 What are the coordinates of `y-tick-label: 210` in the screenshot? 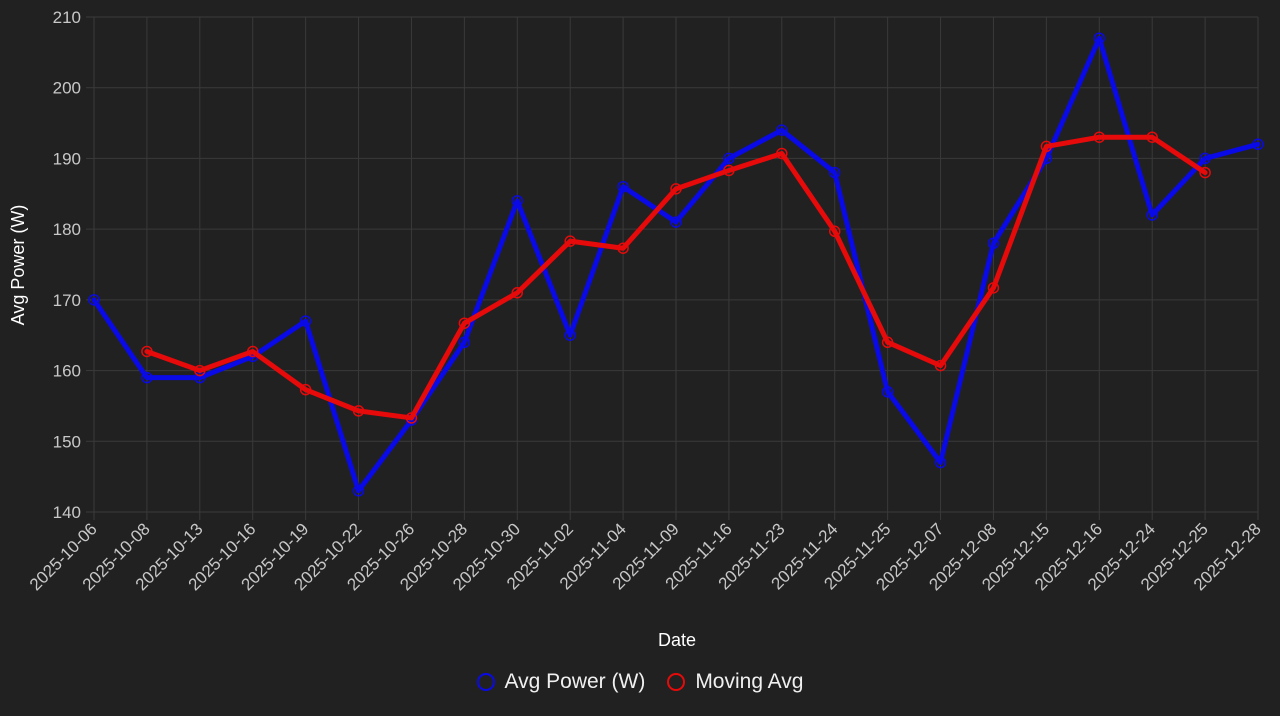 It's located at (67, 17).